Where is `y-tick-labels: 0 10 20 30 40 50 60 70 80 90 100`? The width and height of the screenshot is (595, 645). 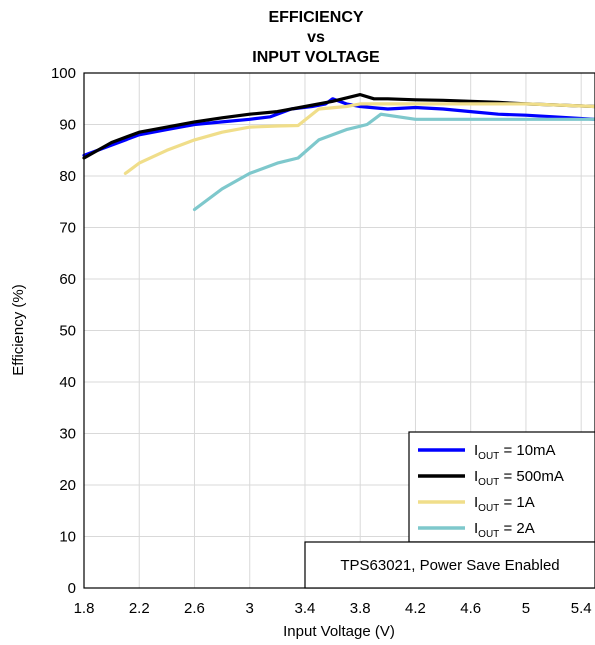 y-tick-labels: 0 10 20 30 40 50 60 70 80 90 100 is located at coordinates (63, 331).